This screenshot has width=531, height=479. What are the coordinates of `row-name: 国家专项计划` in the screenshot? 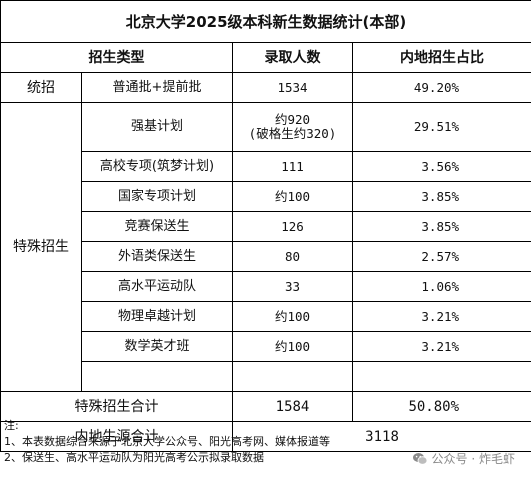 It's located at (157, 196).